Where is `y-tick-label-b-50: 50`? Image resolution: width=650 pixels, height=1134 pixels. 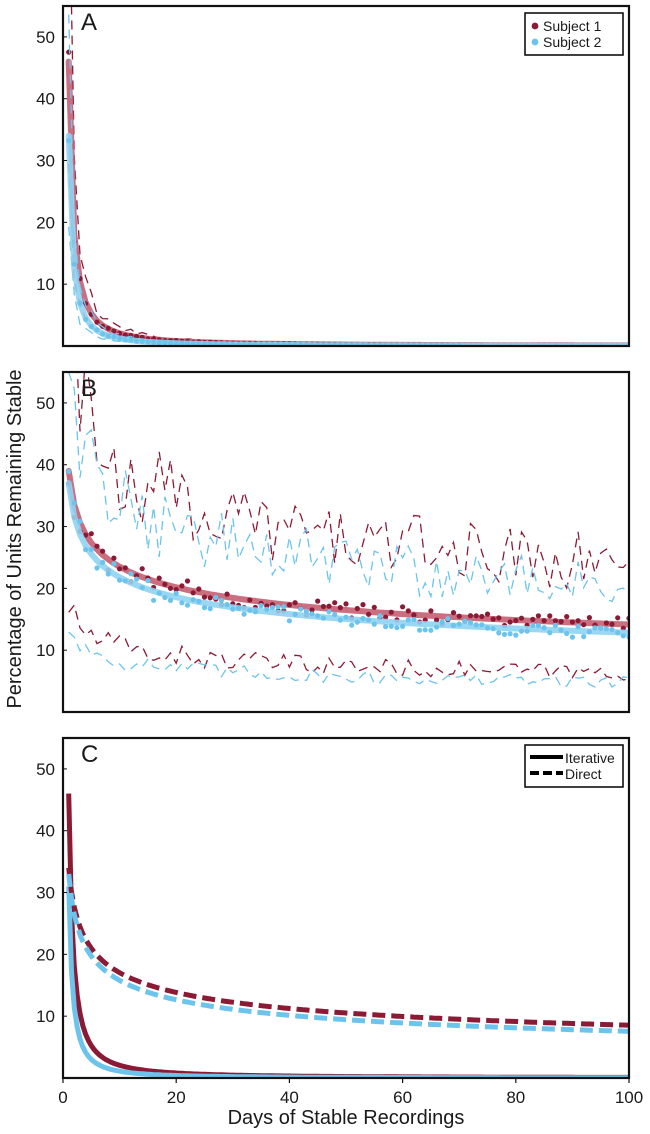
y-tick-label-b-50: 50 is located at coordinates (45, 403).